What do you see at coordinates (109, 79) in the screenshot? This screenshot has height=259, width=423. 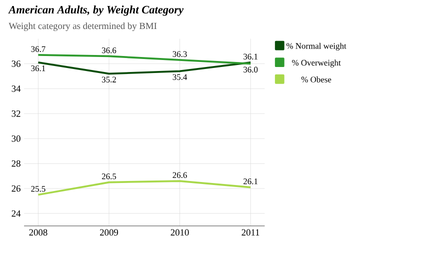 I see `data-label: 35.2` at bounding box center [109, 79].